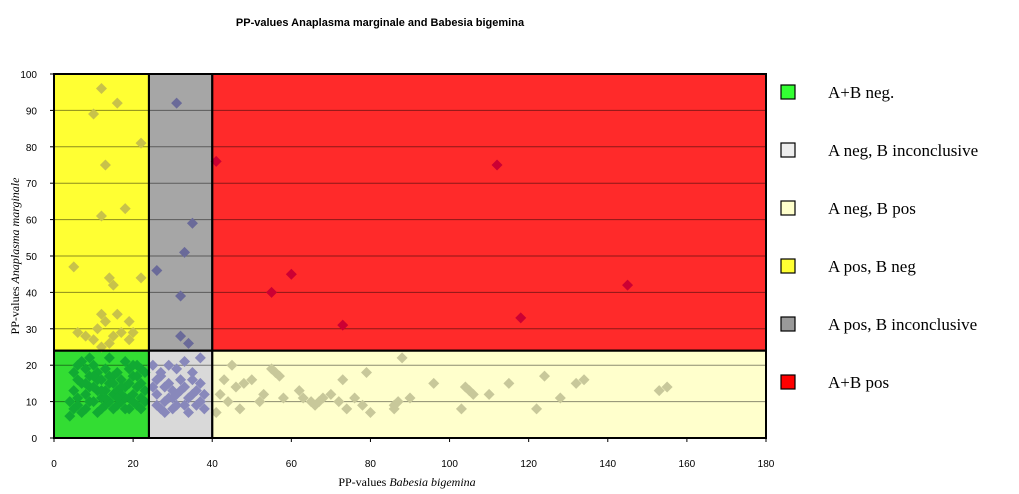  What do you see at coordinates (134, 464) in the screenshot?
I see `x-tick-label-20: 20` at bounding box center [134, 464].